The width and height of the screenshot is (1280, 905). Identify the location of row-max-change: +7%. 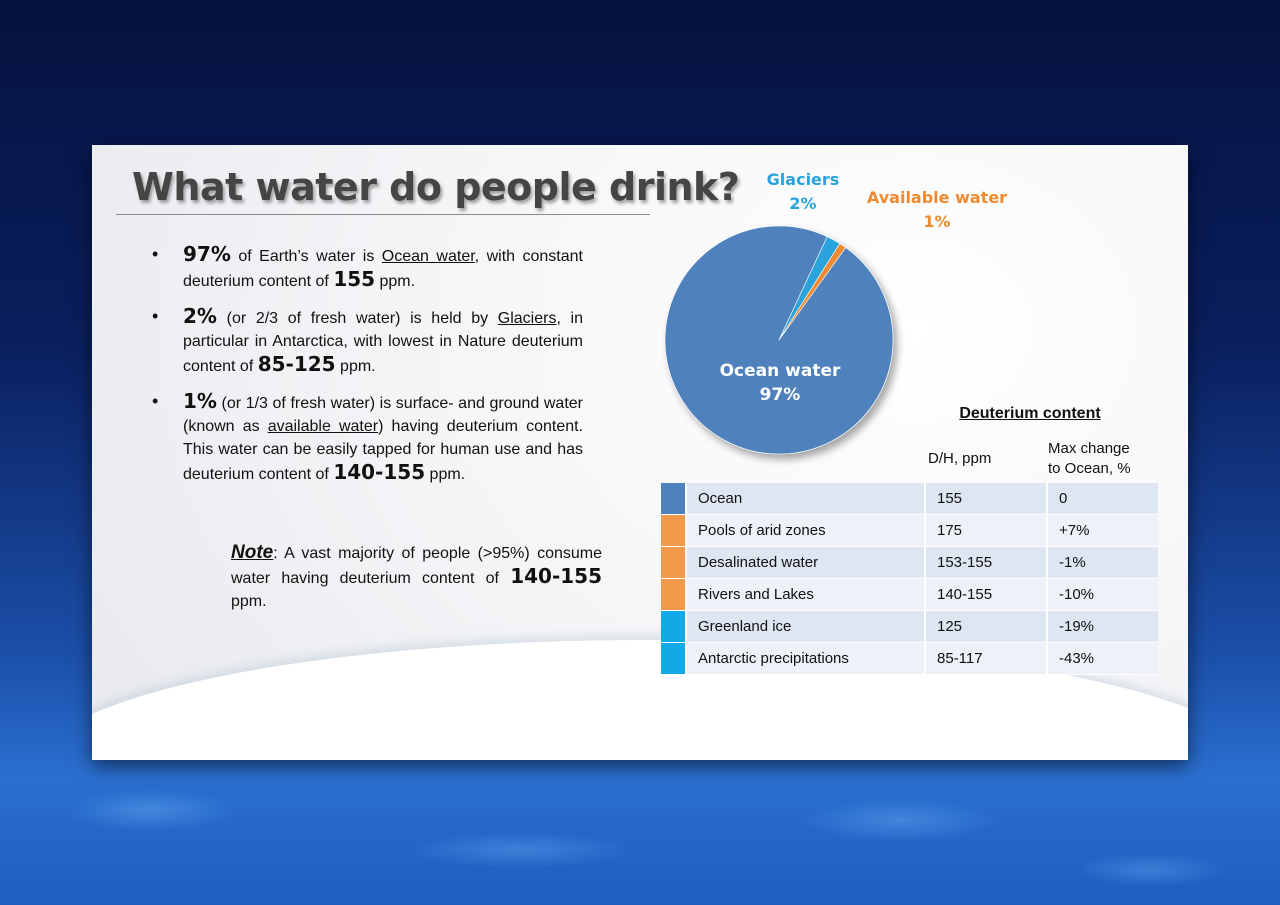
(1102, 530).